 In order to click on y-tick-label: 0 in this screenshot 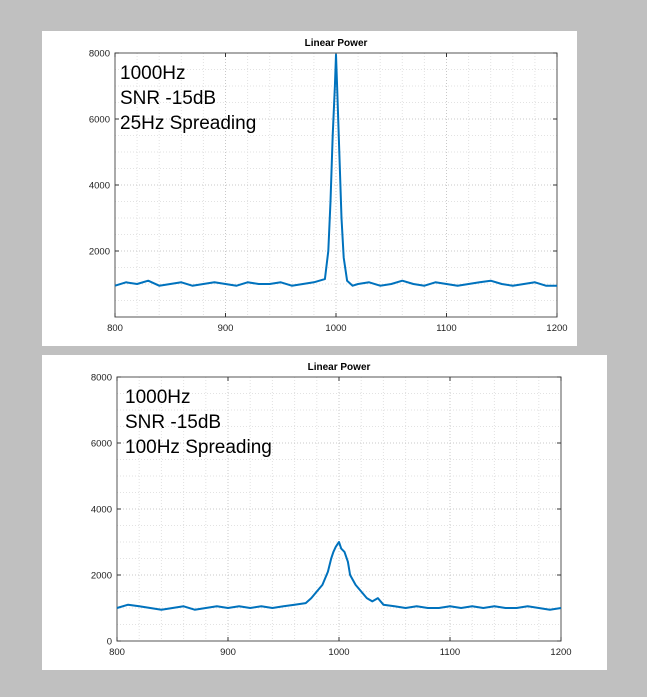, I will do `click(109, 642)`.